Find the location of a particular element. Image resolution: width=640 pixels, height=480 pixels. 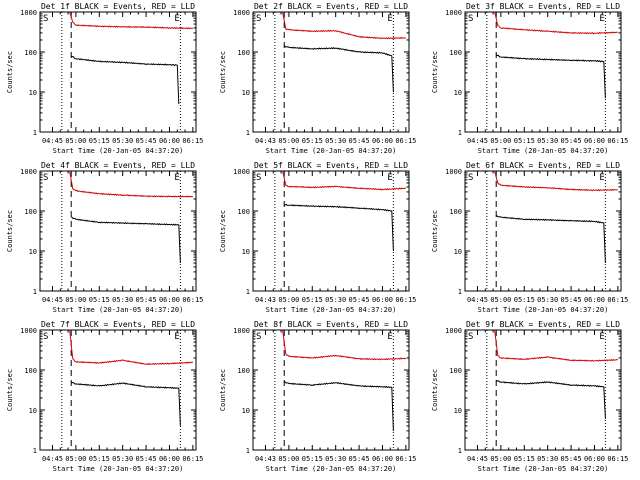

panel-title: Det 2f BLACK = Events, RED = LLD is located at coordinates (331, 6).